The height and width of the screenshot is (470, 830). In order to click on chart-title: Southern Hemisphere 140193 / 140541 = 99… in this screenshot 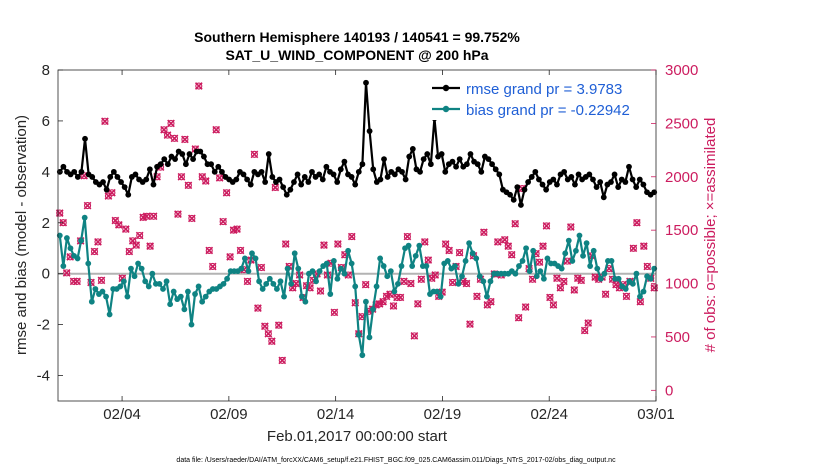, I will do `click(357, 37)`.